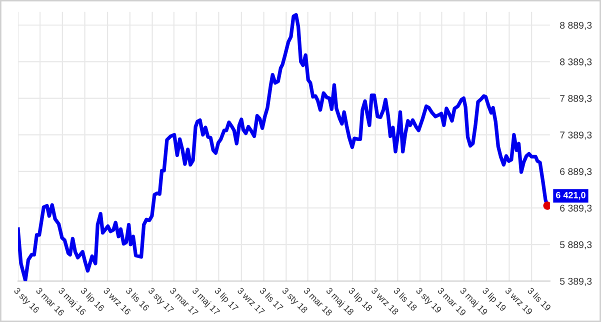 The width and height of the screenshot is (601, 322). Describe the element at coordinates (571, 196) in the screenshot. I see `annotation: 6 421,0` at that location.